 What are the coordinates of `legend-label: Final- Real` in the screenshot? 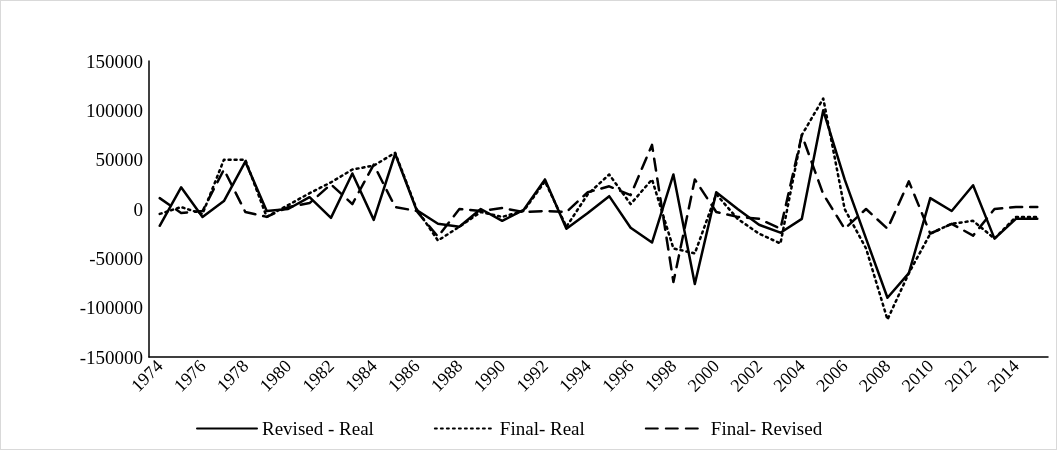 It's located at (542, 428).